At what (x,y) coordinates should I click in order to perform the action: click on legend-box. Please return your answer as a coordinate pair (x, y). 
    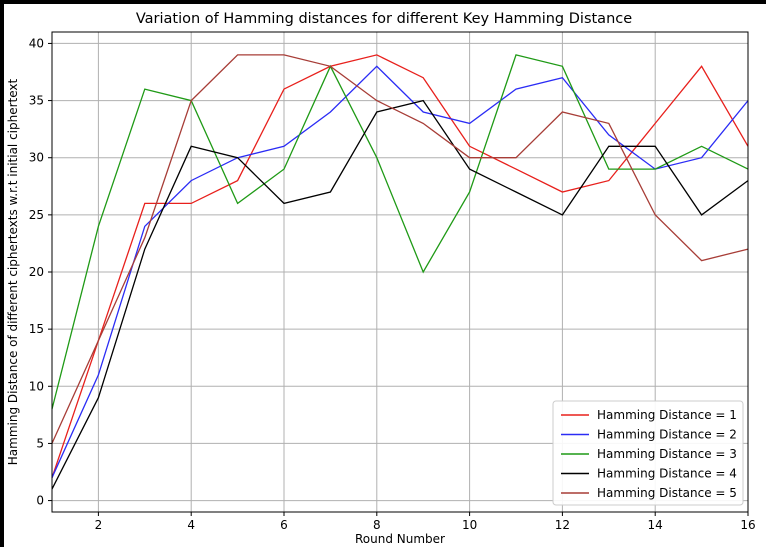
    Looking at the image, I should click on (648, 453).